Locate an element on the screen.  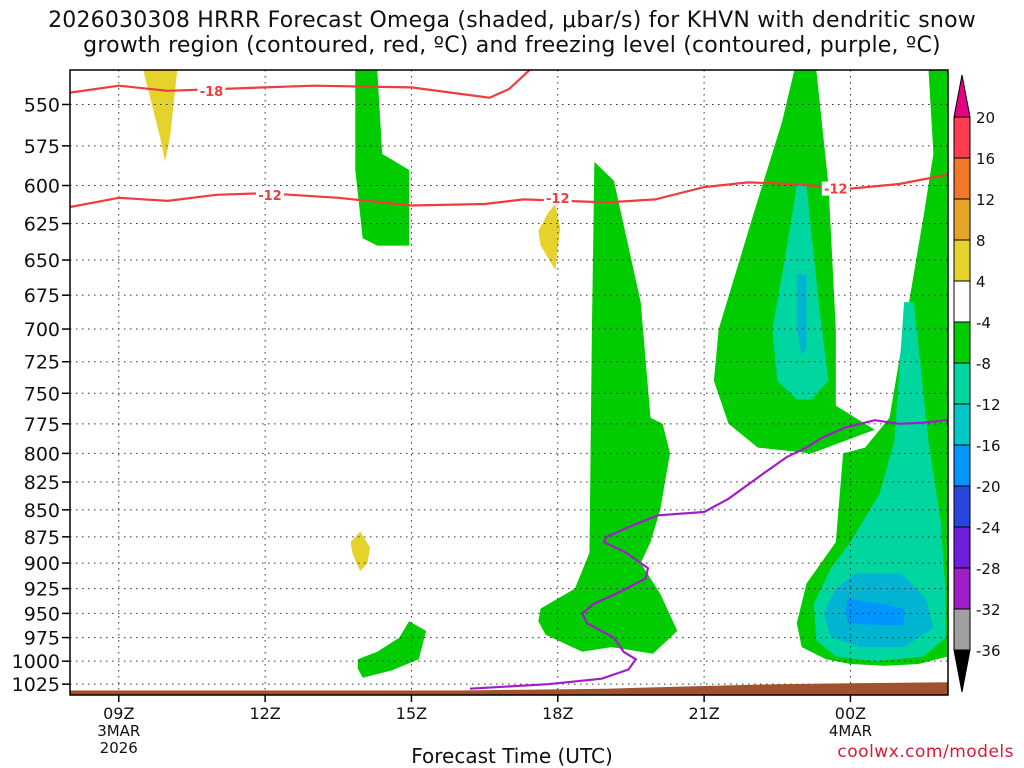
colorbar-label: 4 is located at coordinates (981, 282).